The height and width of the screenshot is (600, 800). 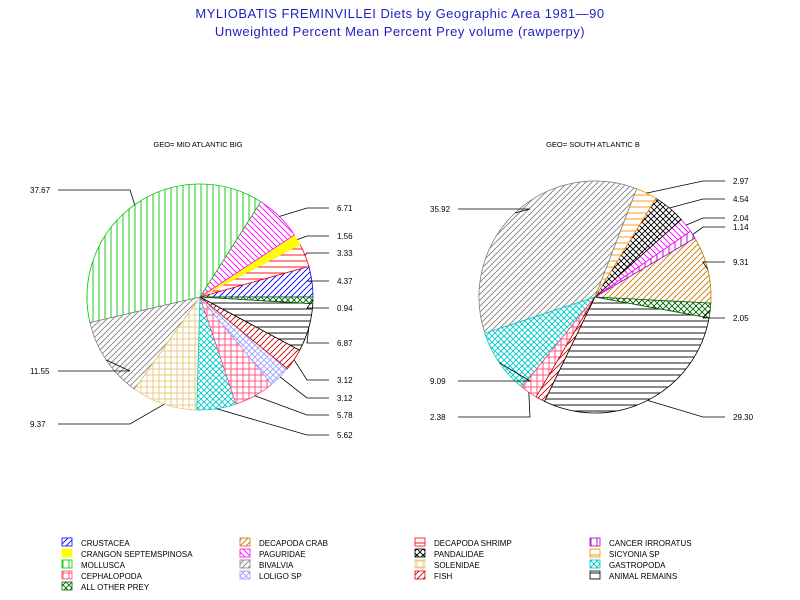 I want to click on data-label: 3.33, so click(x=345, y=253).